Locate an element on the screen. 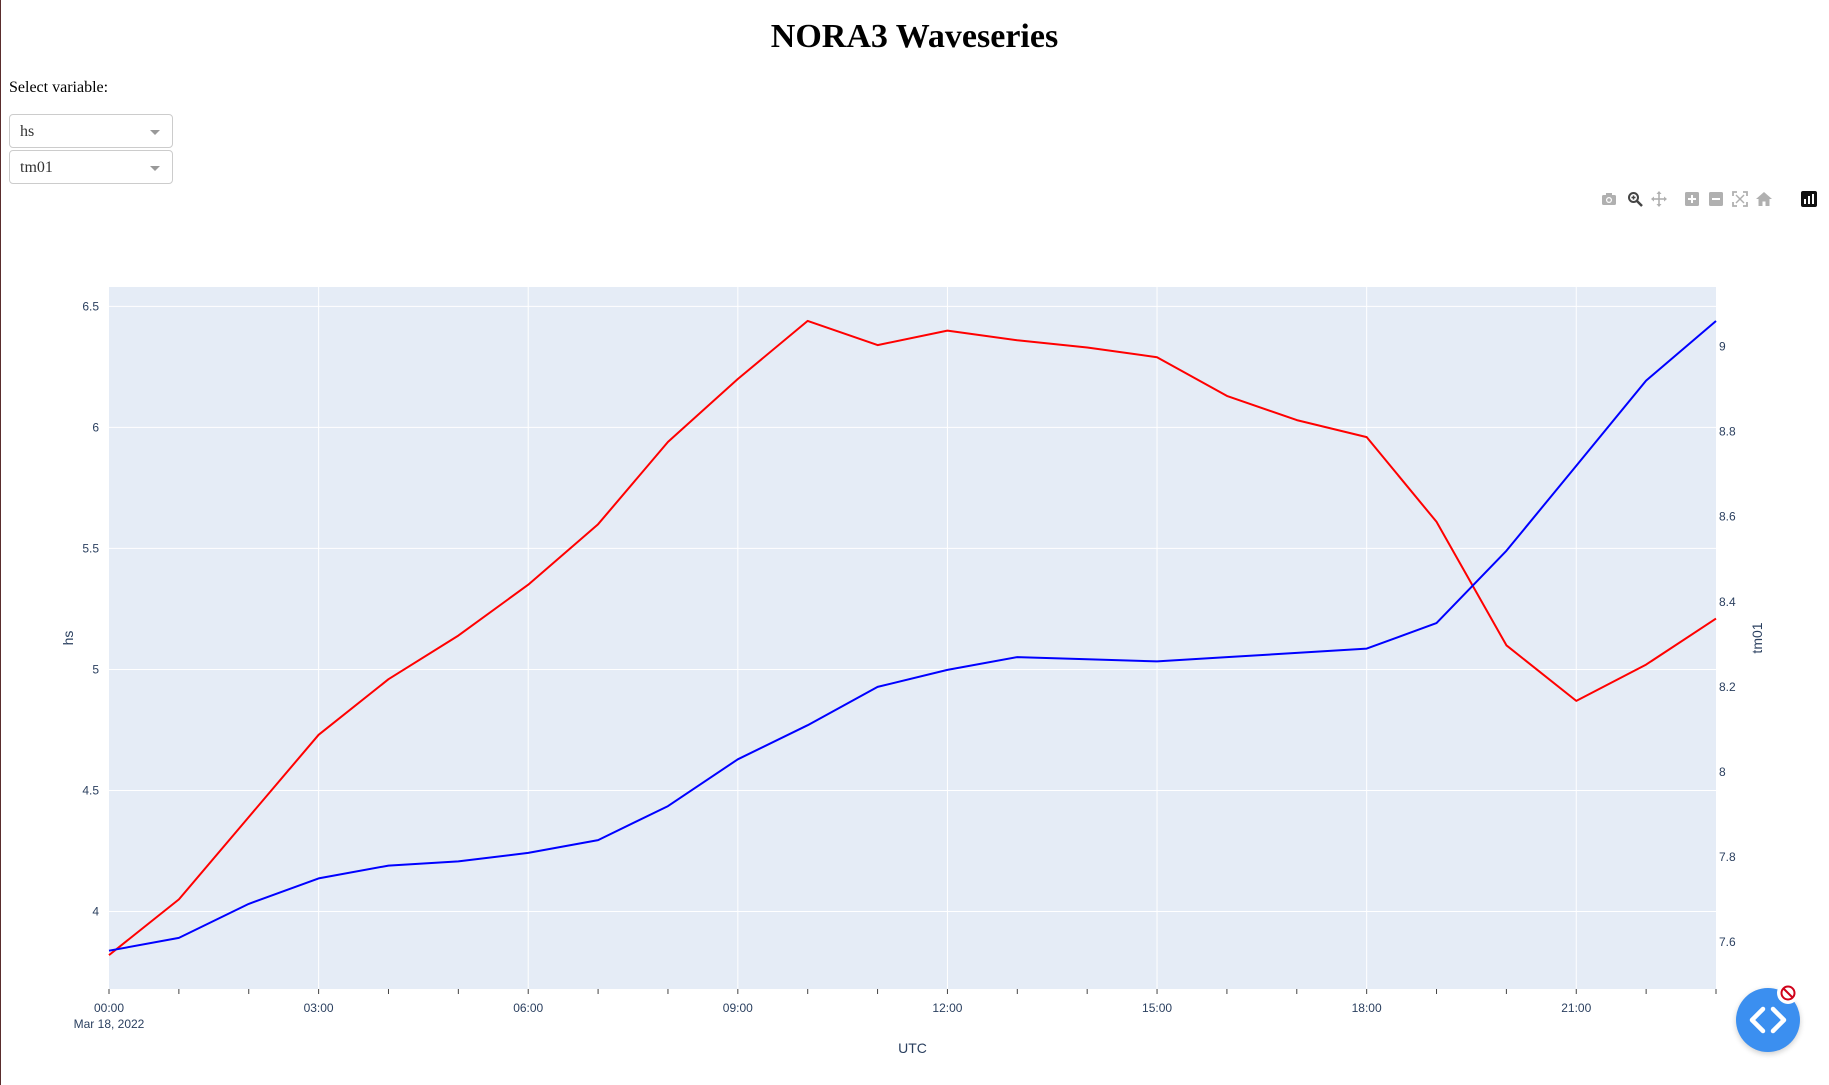 This screenshot has height=1085, width=1829. variable-dropdown-2: tm01 is located at coordinates (91, 167).